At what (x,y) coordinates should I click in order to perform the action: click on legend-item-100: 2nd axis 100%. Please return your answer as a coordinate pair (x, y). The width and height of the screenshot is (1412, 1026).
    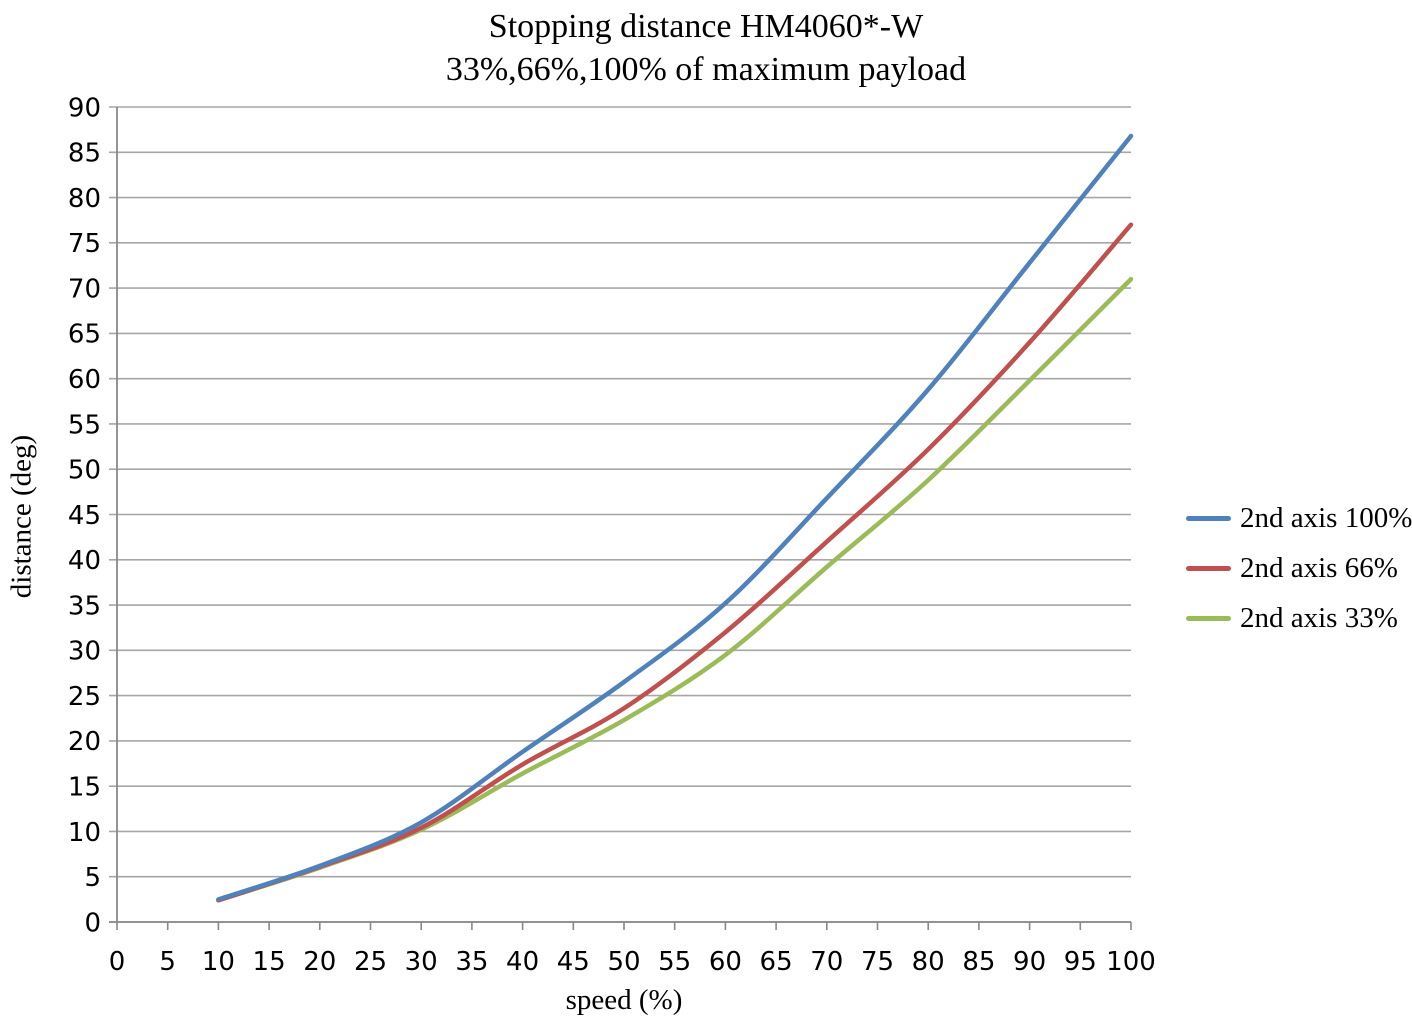
    Looking at the image, I should click on (1299, 518).